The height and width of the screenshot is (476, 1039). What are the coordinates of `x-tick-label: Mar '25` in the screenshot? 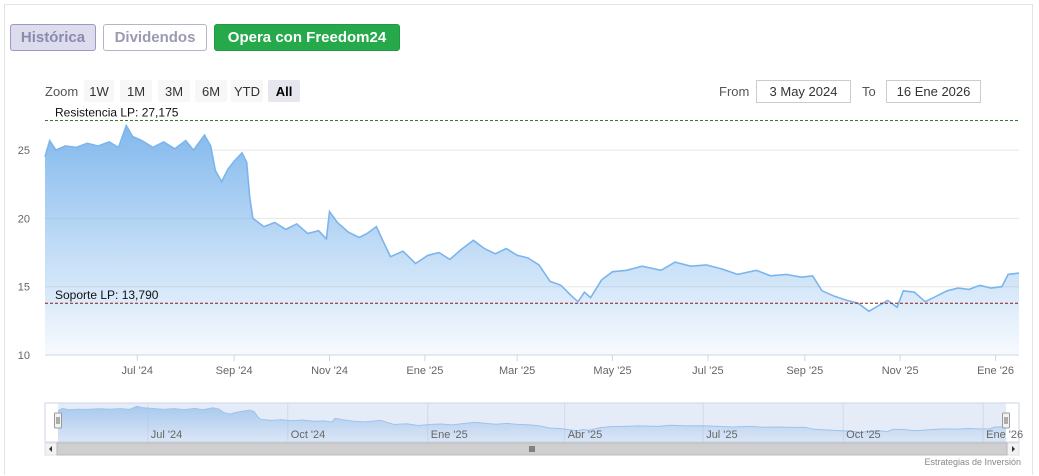 It's located at (517, 371).